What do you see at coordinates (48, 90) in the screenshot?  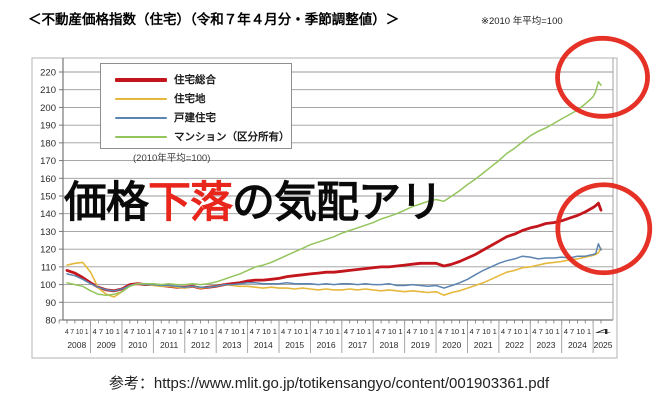 I see `y-tick-label: 210` at bounding box center [48, 90].